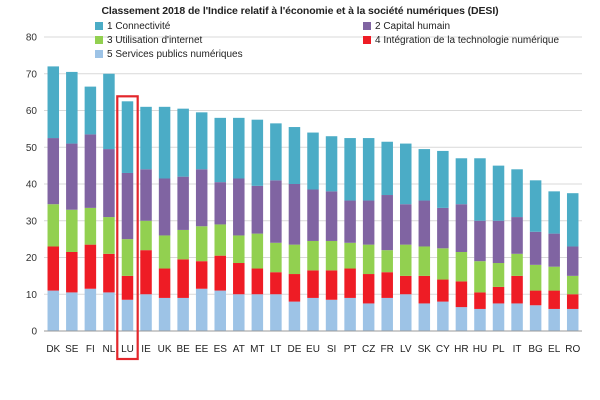 The height and width of the screenshot is (400, 600). What do you see at coordinates (480, 349) in the screenshot?
I see `x-tick-label: HU` at bounding box center [480, 349].